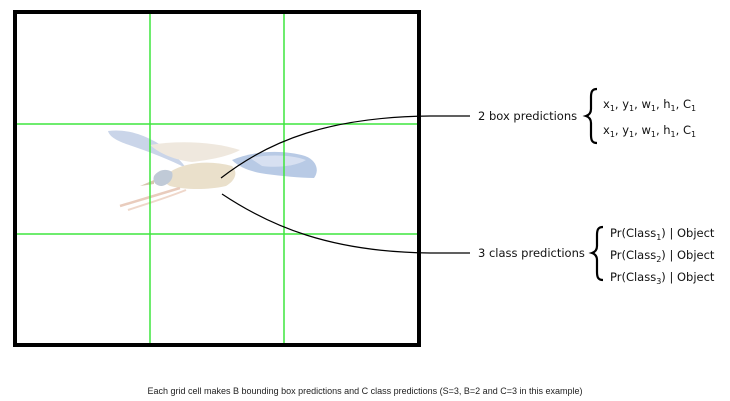 The image size is (730, 401). I want to click on bird-body, so click(200, 175).